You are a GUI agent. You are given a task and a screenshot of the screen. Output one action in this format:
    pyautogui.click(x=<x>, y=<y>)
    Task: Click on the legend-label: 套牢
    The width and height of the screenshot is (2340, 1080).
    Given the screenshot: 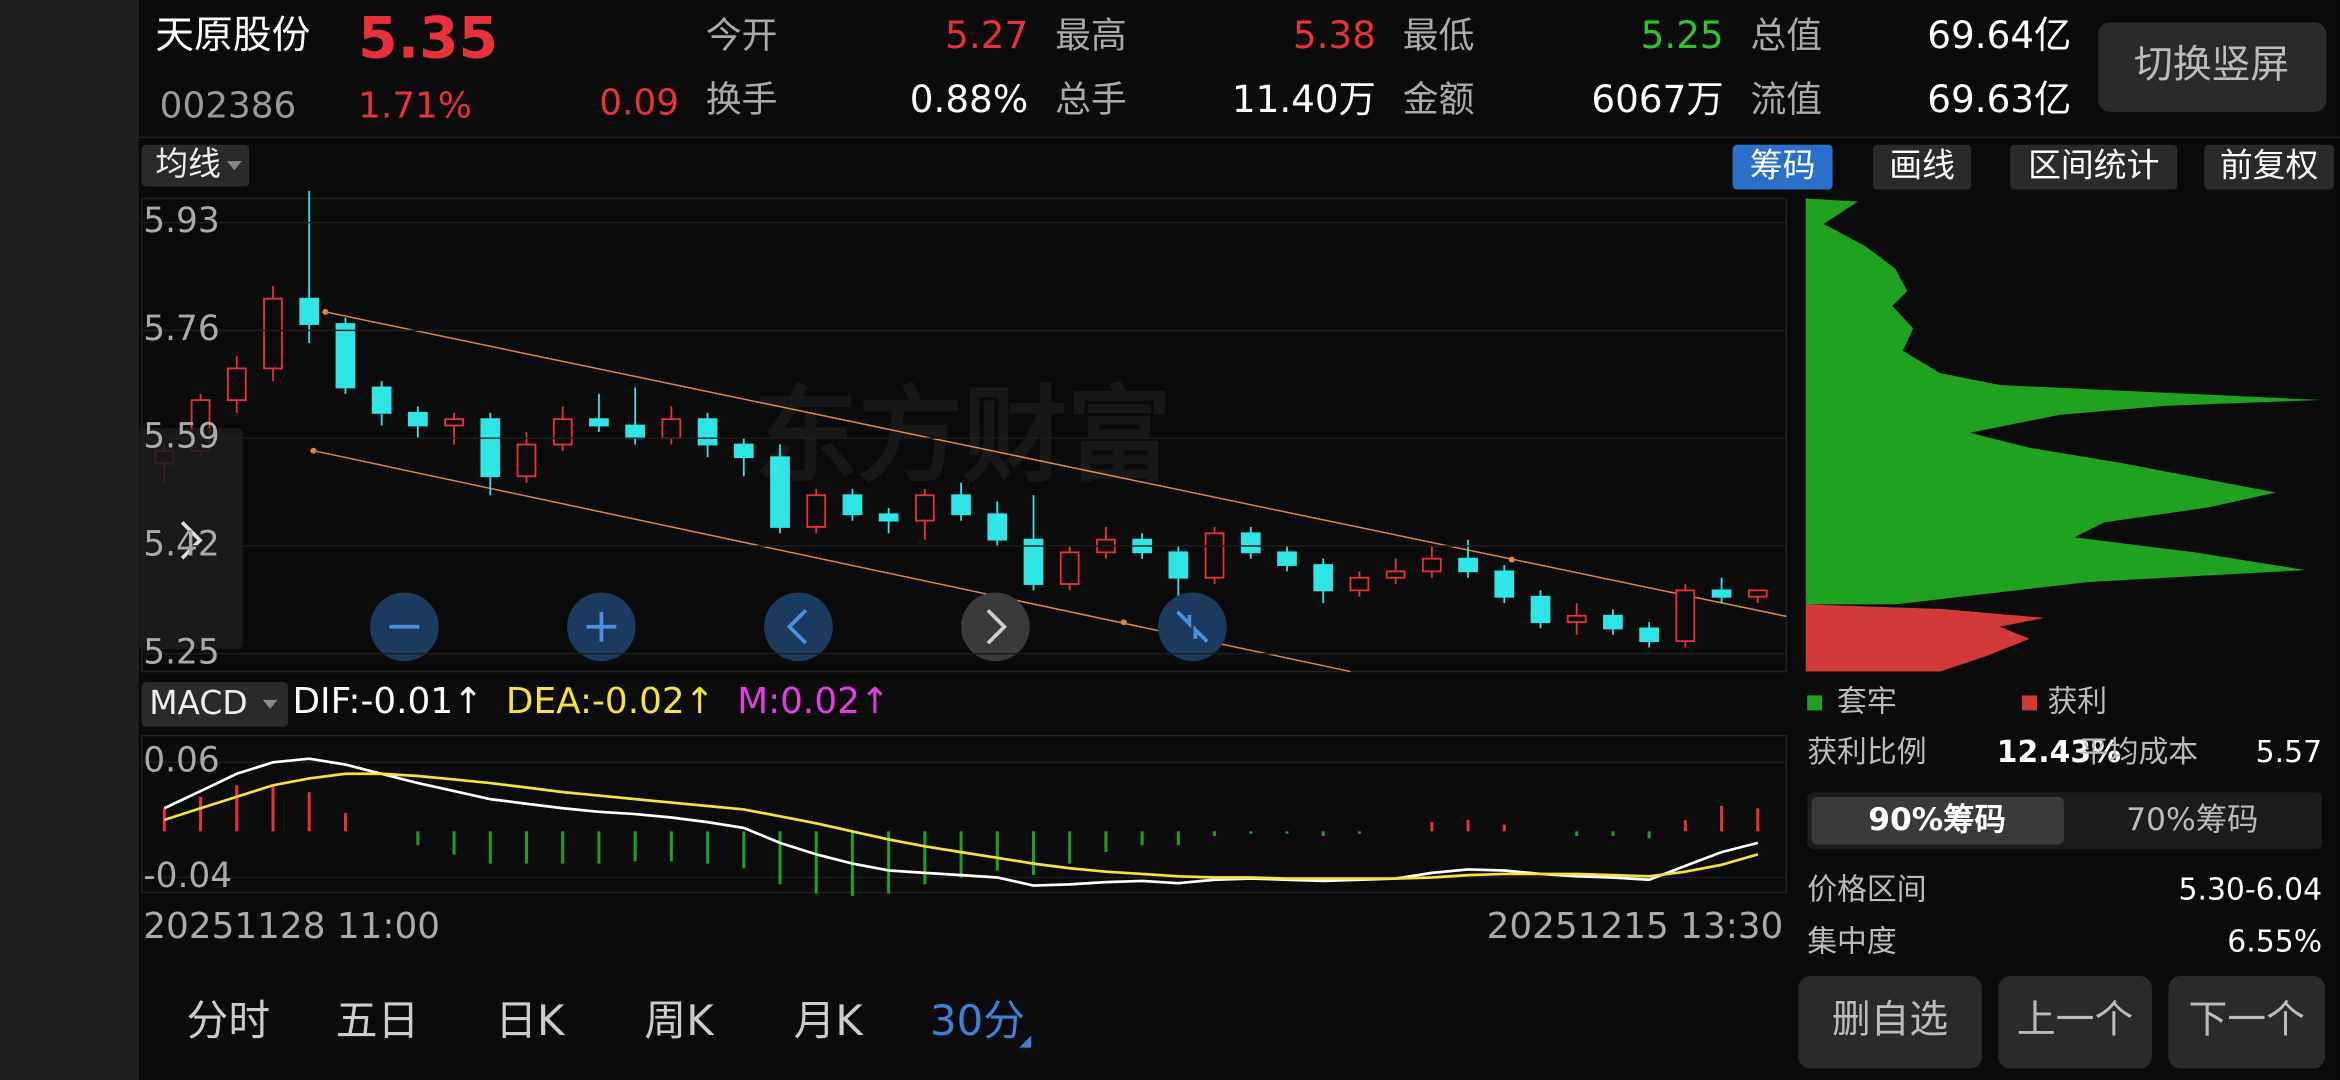 What is the action you would take?
    pyautogui.click(x=1867, y=701)
    